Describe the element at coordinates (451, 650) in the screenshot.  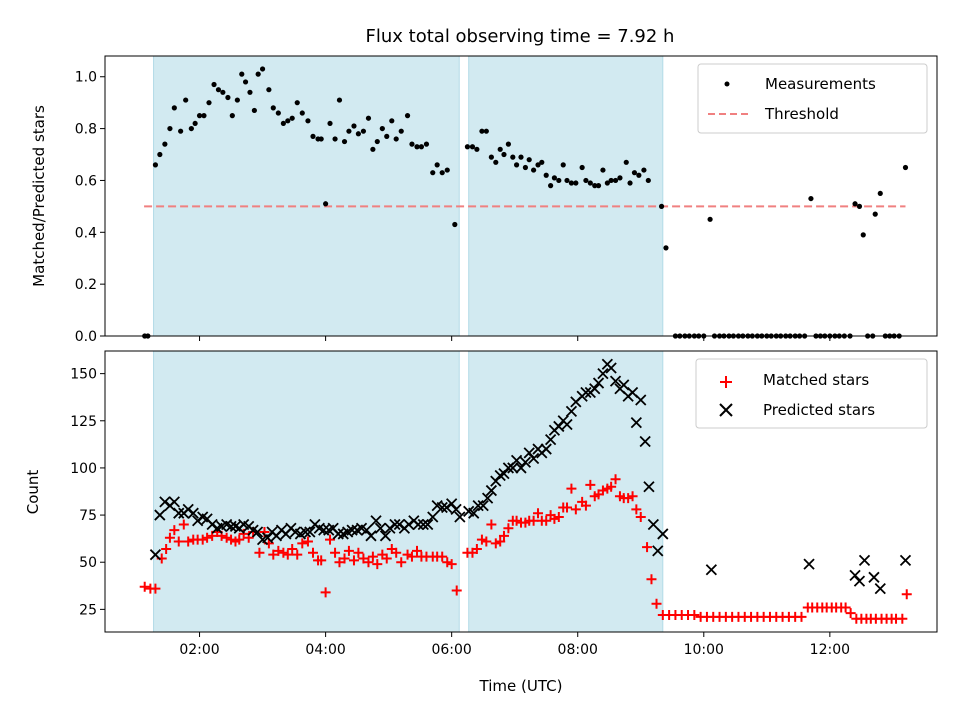
I see `x-tick-label: 06:00` at that location.